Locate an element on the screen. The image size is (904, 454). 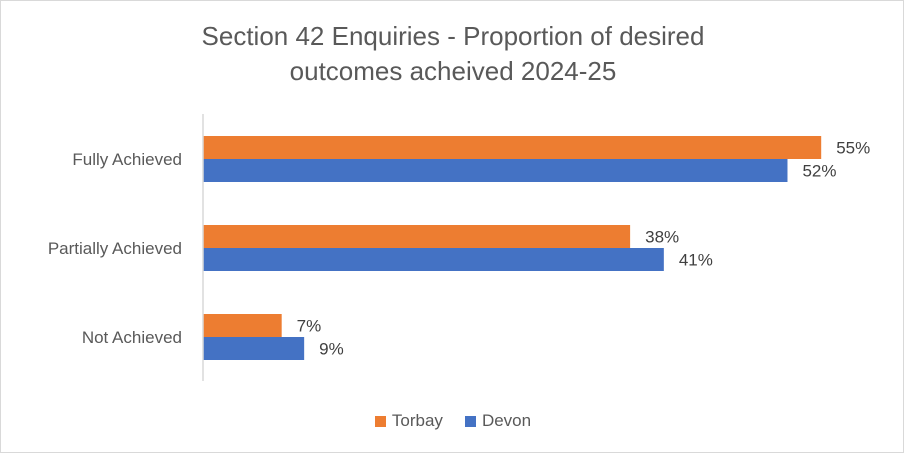
data-label: 7% is located at coordinates (309, 326).